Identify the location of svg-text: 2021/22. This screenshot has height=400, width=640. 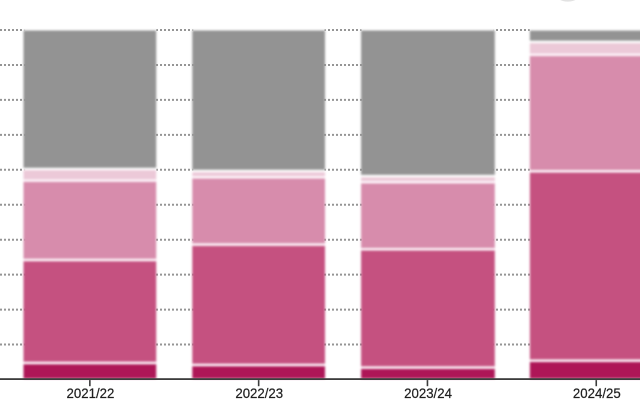
(91, 393).